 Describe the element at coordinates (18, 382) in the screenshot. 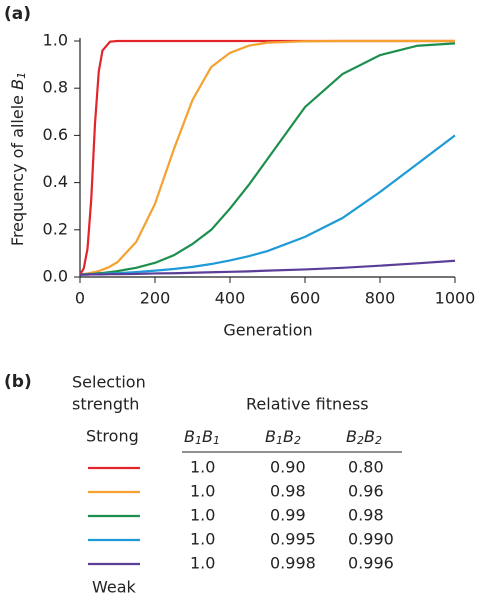

I see `panel-label: (b)` at that location.